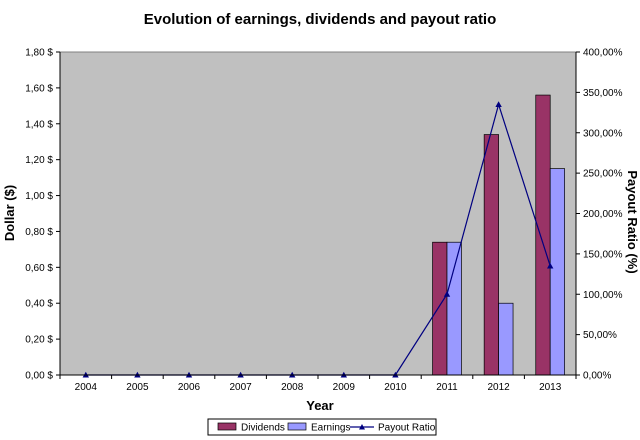 This screenshot has width=640, height=440. What do you see at coordinates (557, 272) in the screenshot?
I see `earnings-bar-2013` at bounding box center [557, 272].